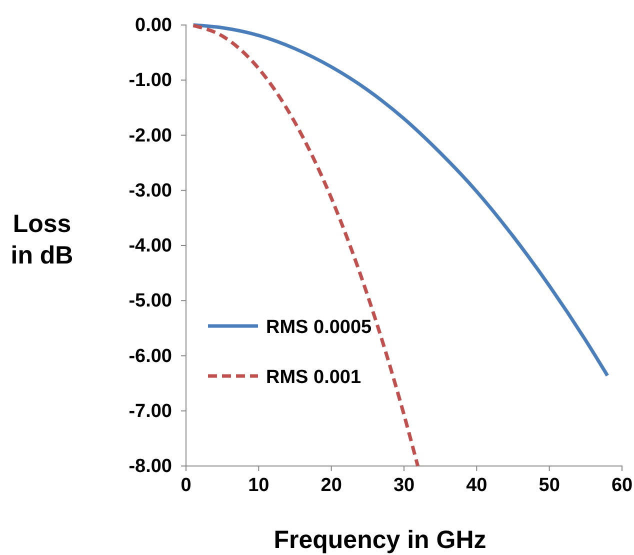  Describe the element at coordinates (477, 485) in the screenshot. I see `x-tick-label: 40` at that location.